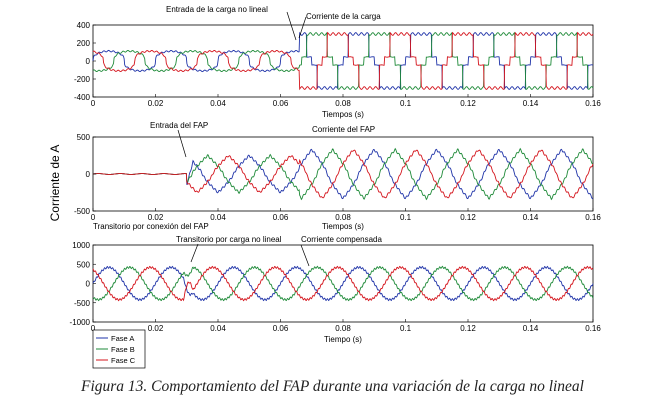 The image size is (665, 408). Describe the element at coordinates (55, 183) in the screenshot. I see `y-axis-label: Corriente de A` at that location.